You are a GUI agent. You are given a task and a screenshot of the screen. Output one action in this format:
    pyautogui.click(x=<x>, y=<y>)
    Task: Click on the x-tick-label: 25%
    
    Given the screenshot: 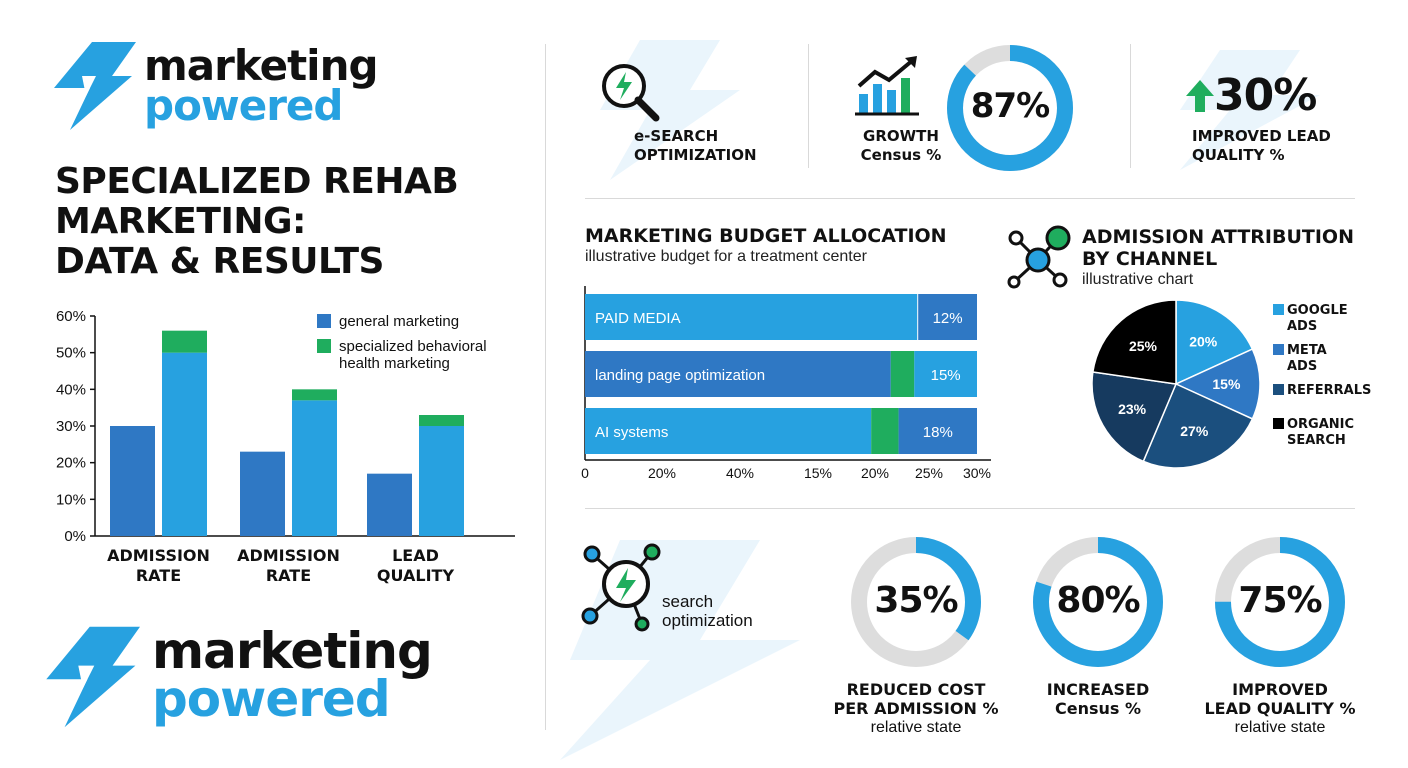 What is the action you would take?
    pyautogui.click(x=929, y=473)
    